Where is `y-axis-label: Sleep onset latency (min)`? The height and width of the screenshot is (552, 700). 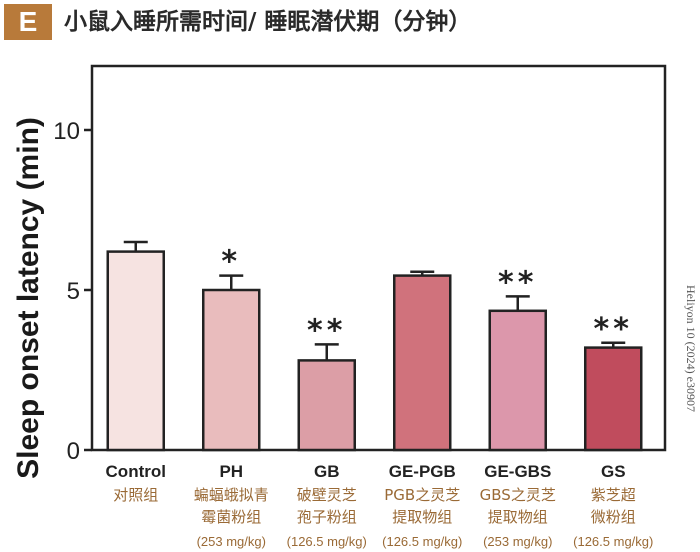 y-axis-label: Sleep onset latency (min) is located at coordinates (28, 298).